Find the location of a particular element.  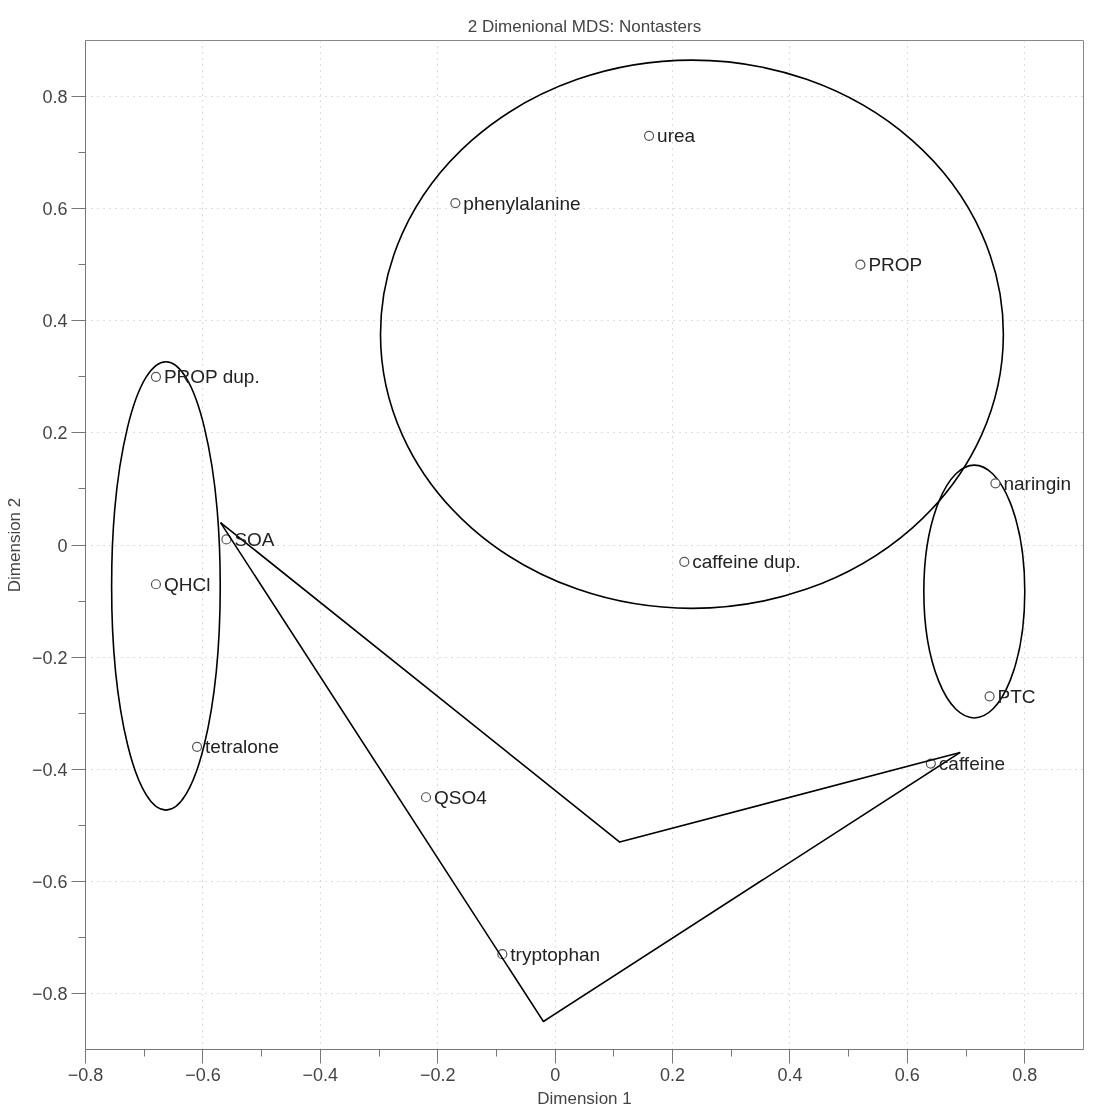

annotation: urea is located at coordinates (676, 136).